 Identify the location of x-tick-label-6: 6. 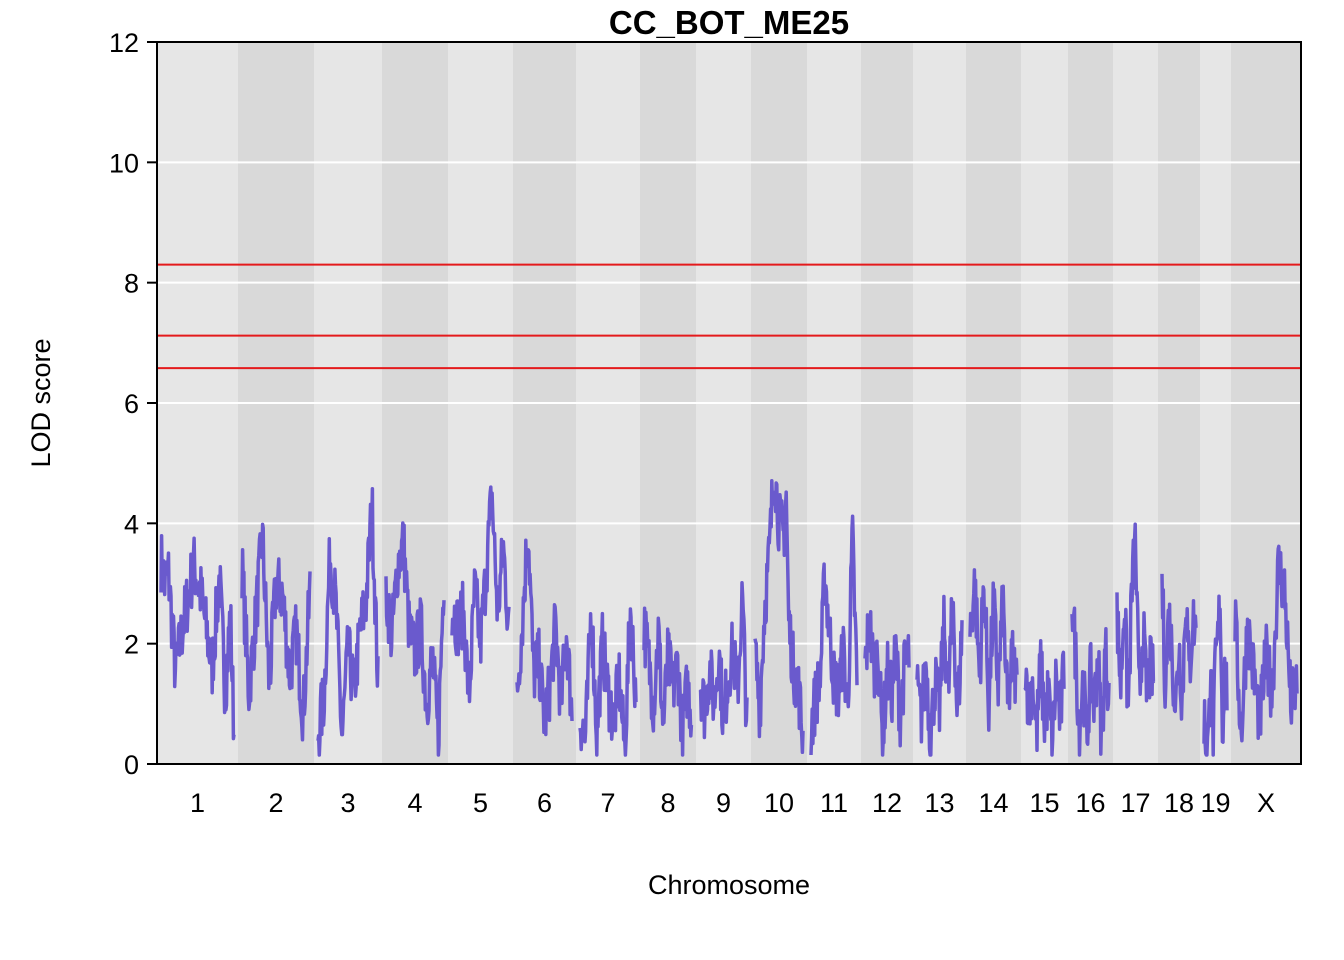
(544, 803).